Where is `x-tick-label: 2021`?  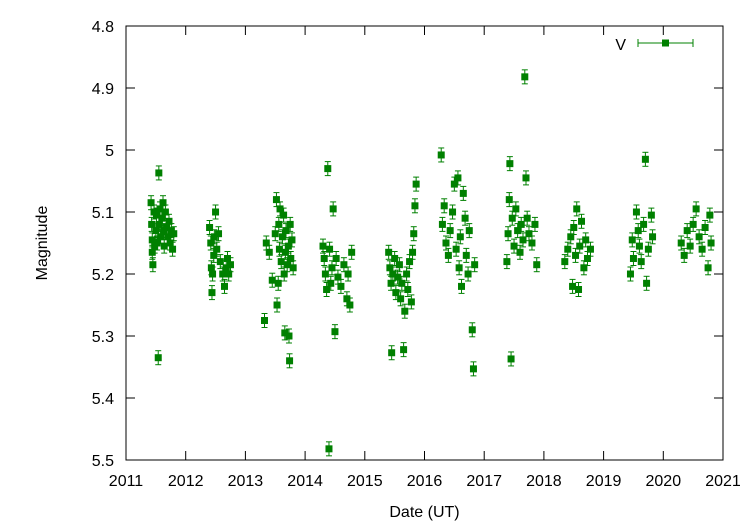
x-tick-label: 2021 is located at coordinates (723, 481).